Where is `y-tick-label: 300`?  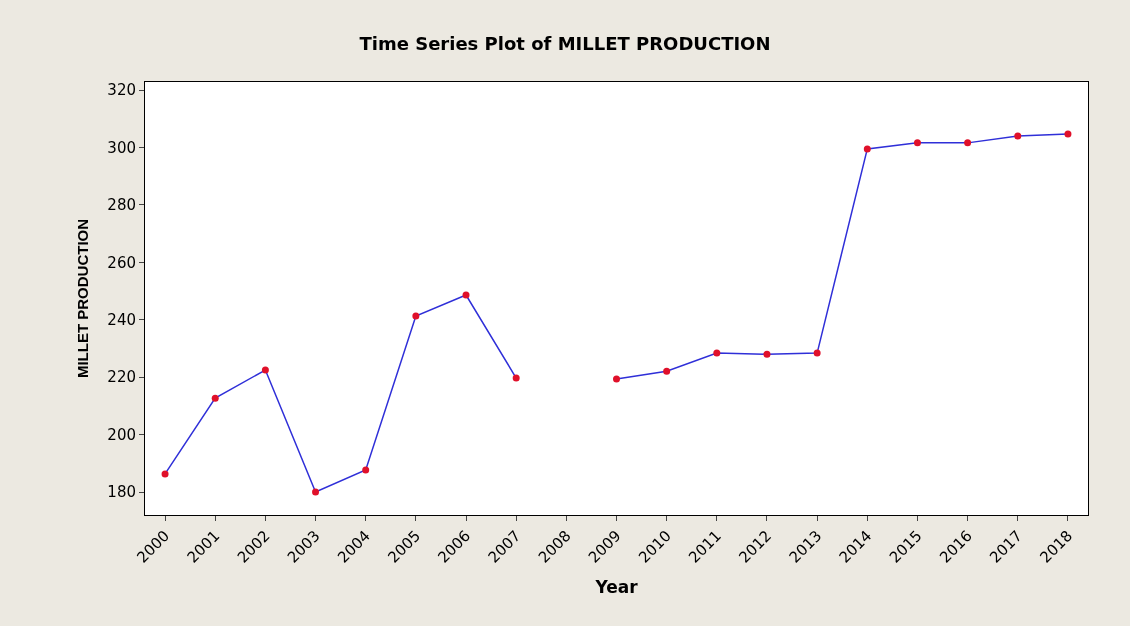
y-tick-label: 300 is located at coordinates (121, 147).